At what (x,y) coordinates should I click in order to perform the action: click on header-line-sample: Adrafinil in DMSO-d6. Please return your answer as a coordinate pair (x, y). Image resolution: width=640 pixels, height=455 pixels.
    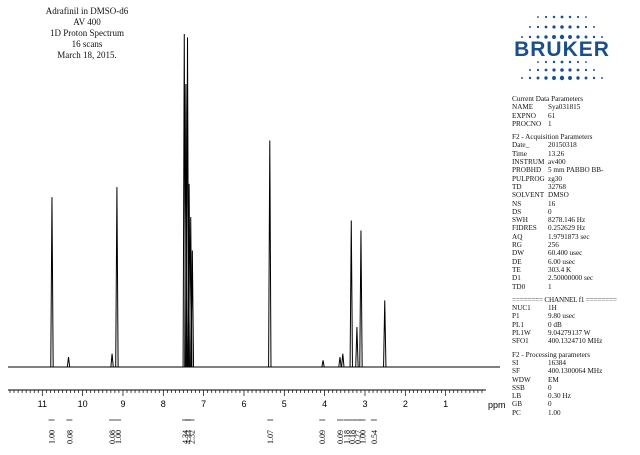
    Looking at the image, I should click on (87, 11).